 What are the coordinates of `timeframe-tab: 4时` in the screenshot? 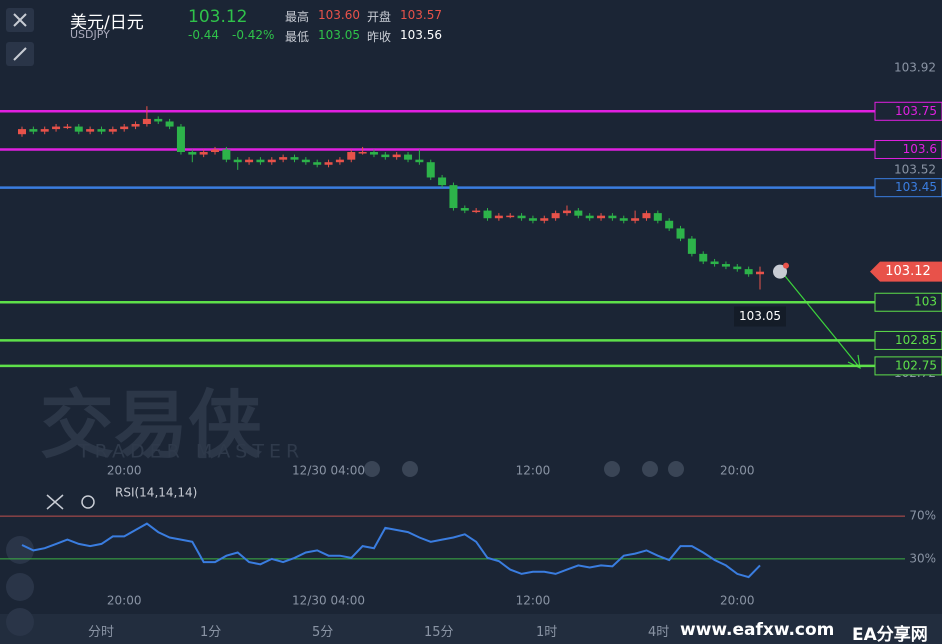 It's located at (659, 632).